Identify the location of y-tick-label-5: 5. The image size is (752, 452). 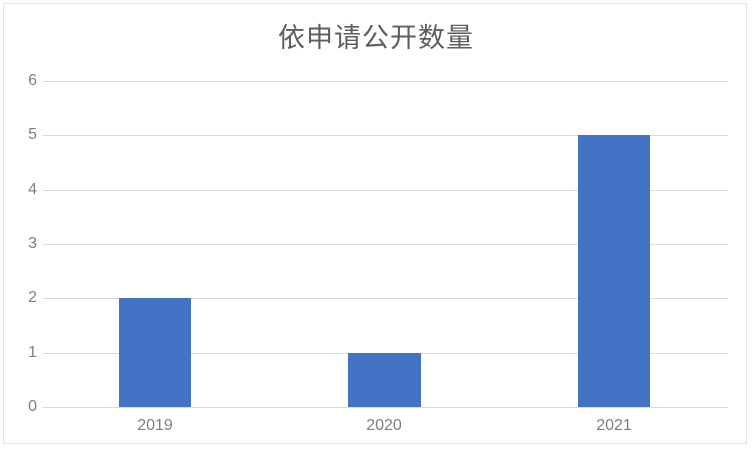
(32, 134).